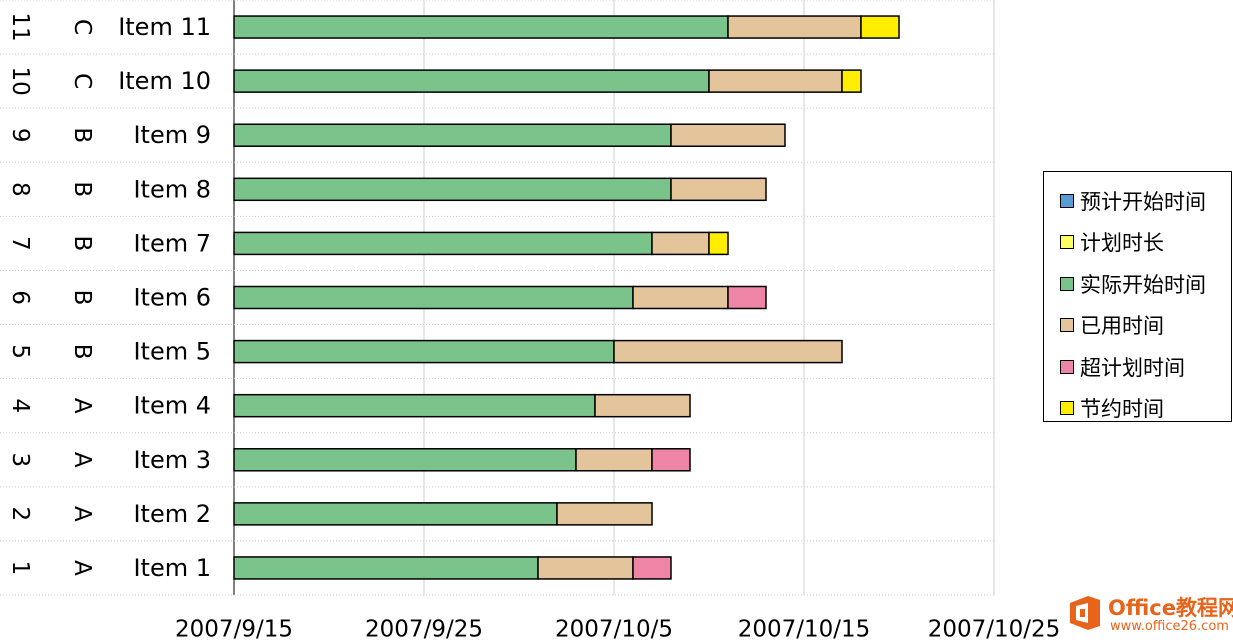 The width and height of the screenshot is (1233, 642). What do you see at coordinates (1170, 608) in the screenshot?
I see `watermark-name: Office教程网` at bounding box center [1170, 608].